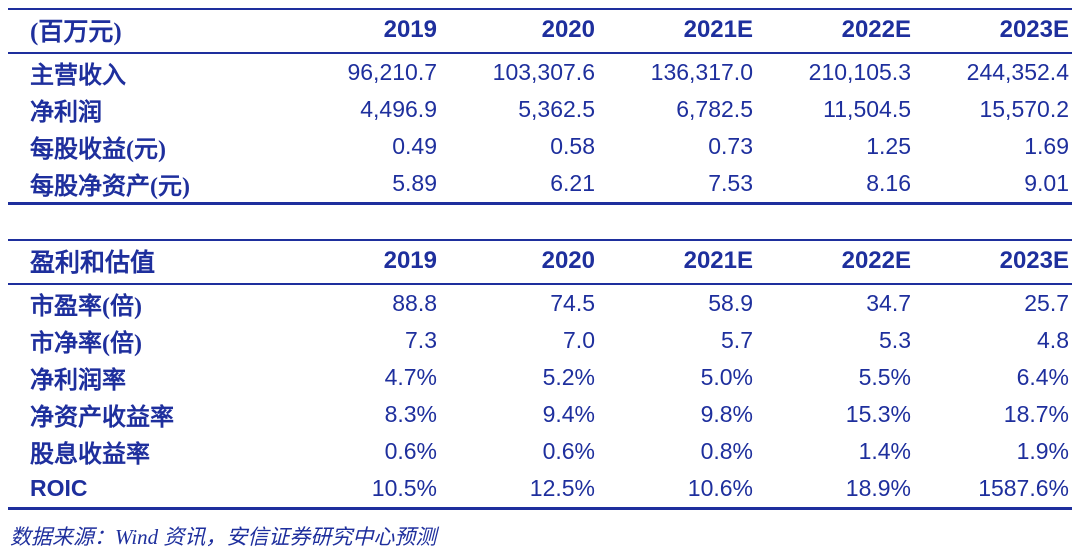 The height and width of the screenshot is (556, 1080). What do you see at coordinates (1042, 451) in the screenshot?
I see `value-cell: 1.9%` at bounding box center [1042, 451].